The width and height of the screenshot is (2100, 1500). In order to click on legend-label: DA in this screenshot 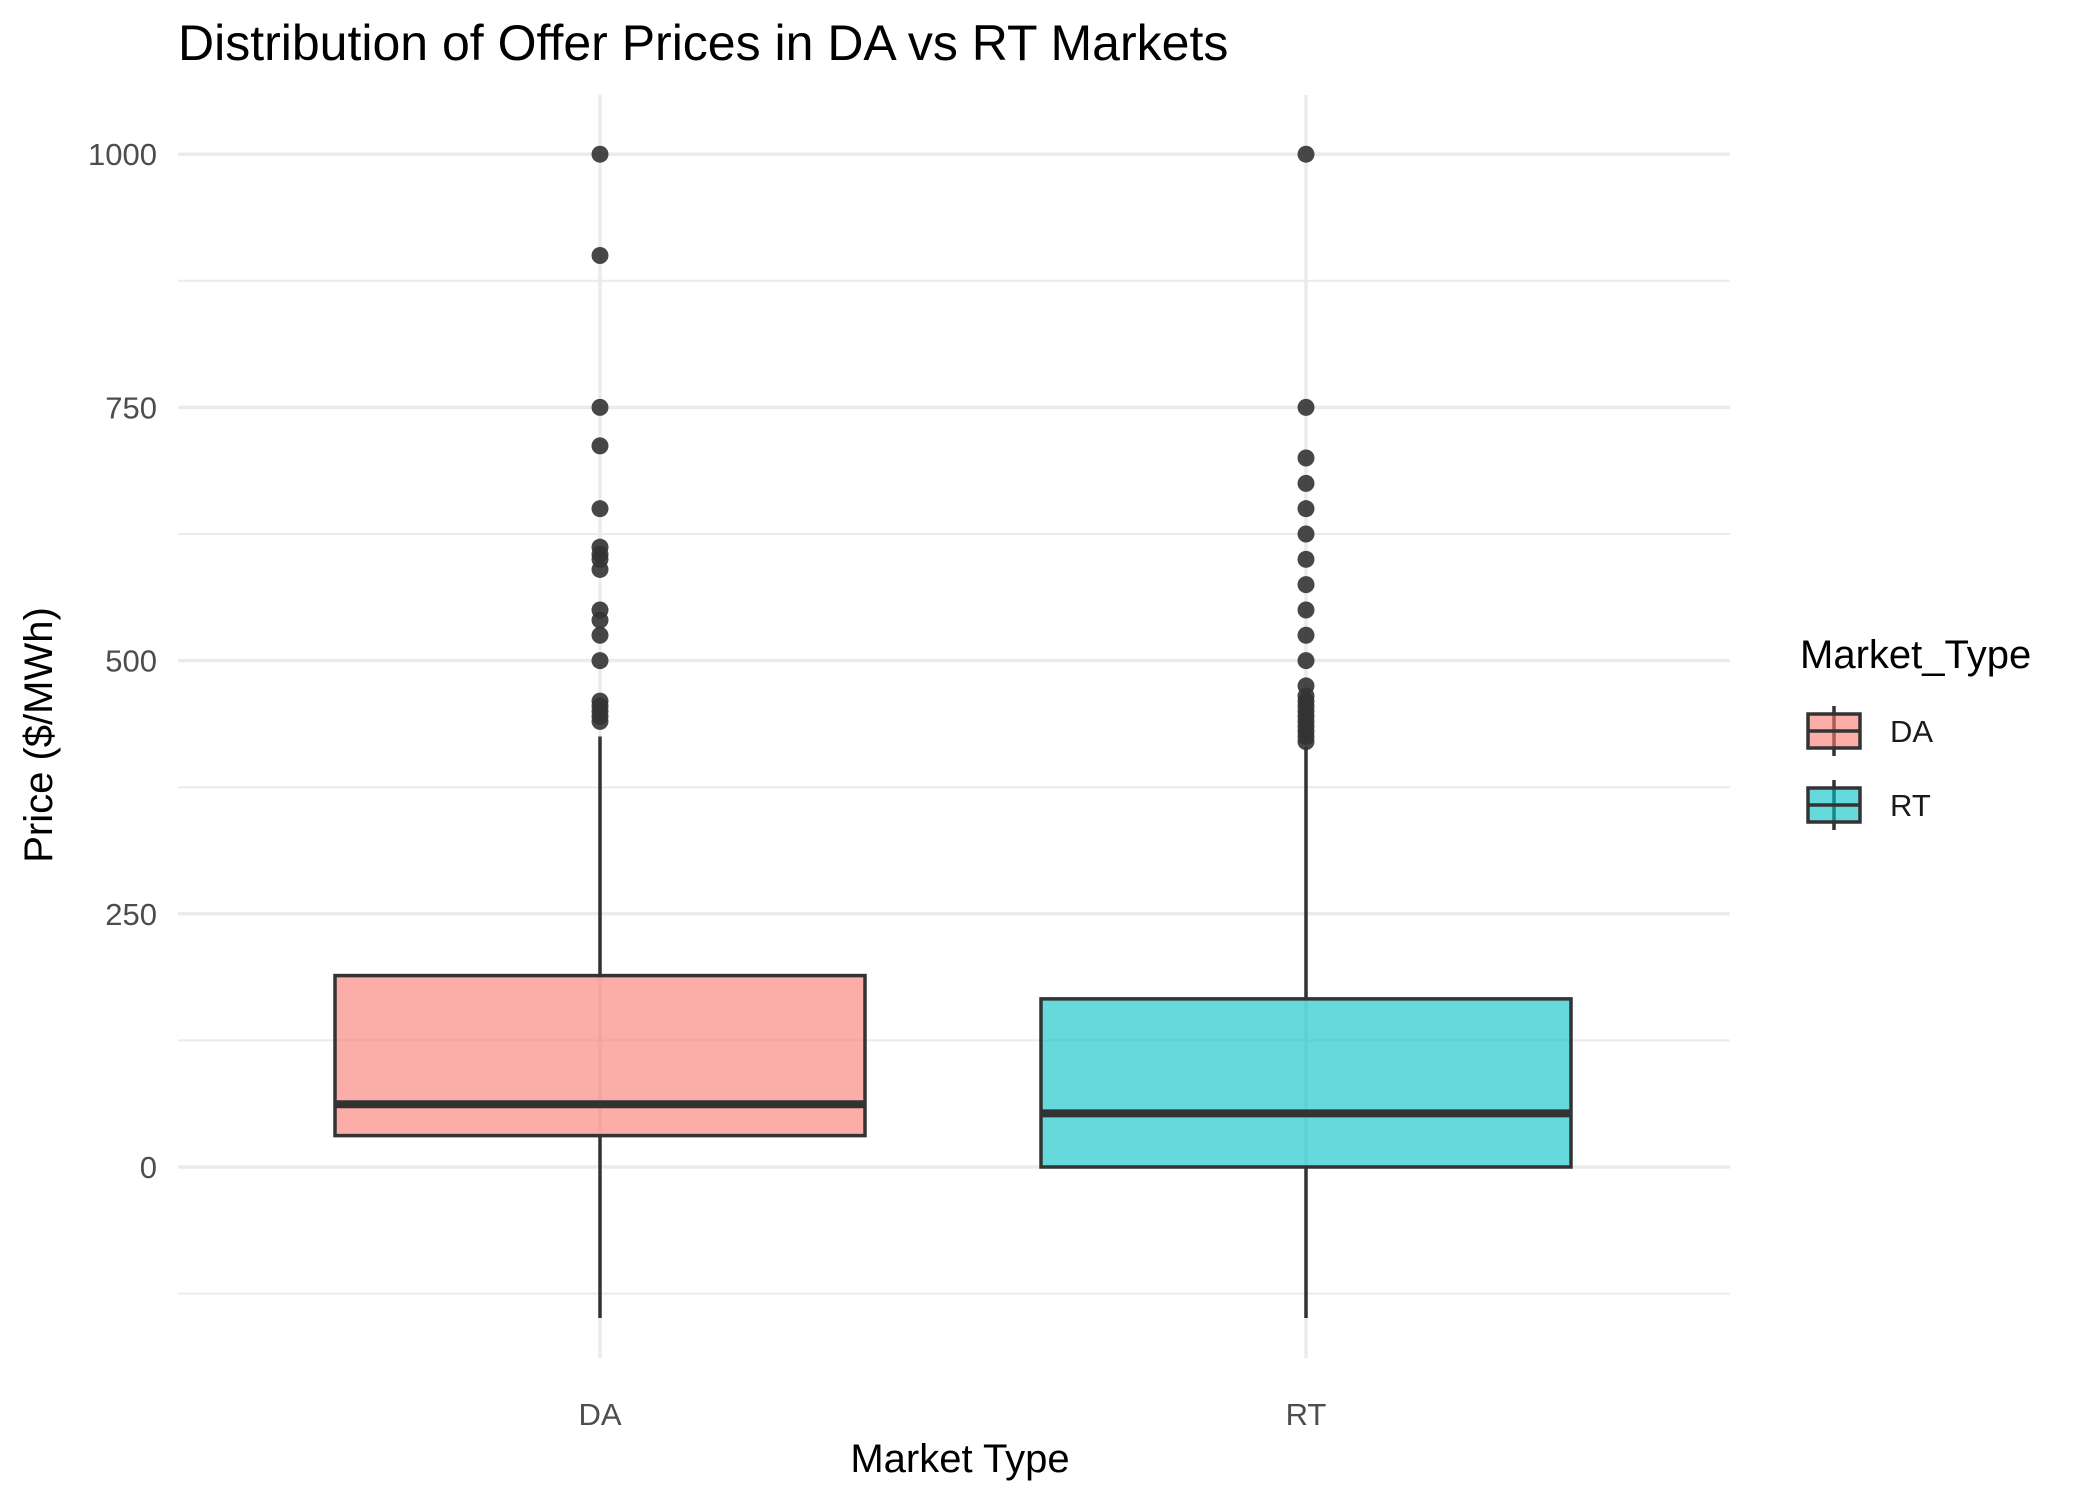, I will do `click(1911, 731)`.